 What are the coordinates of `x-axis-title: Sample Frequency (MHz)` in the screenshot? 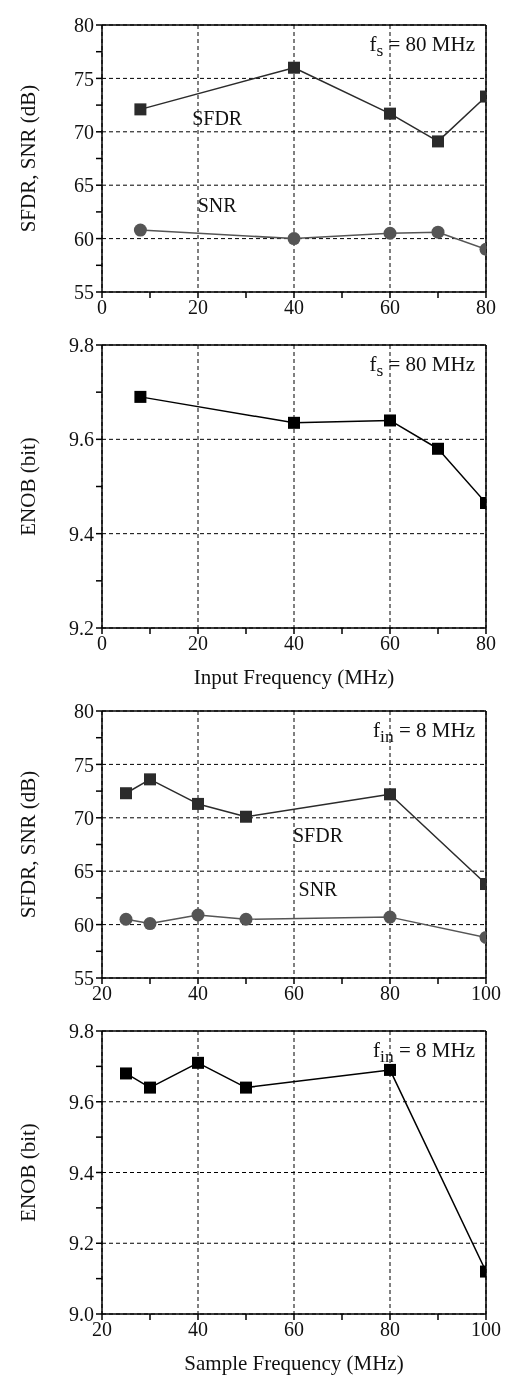 It's located at (294, 1363).